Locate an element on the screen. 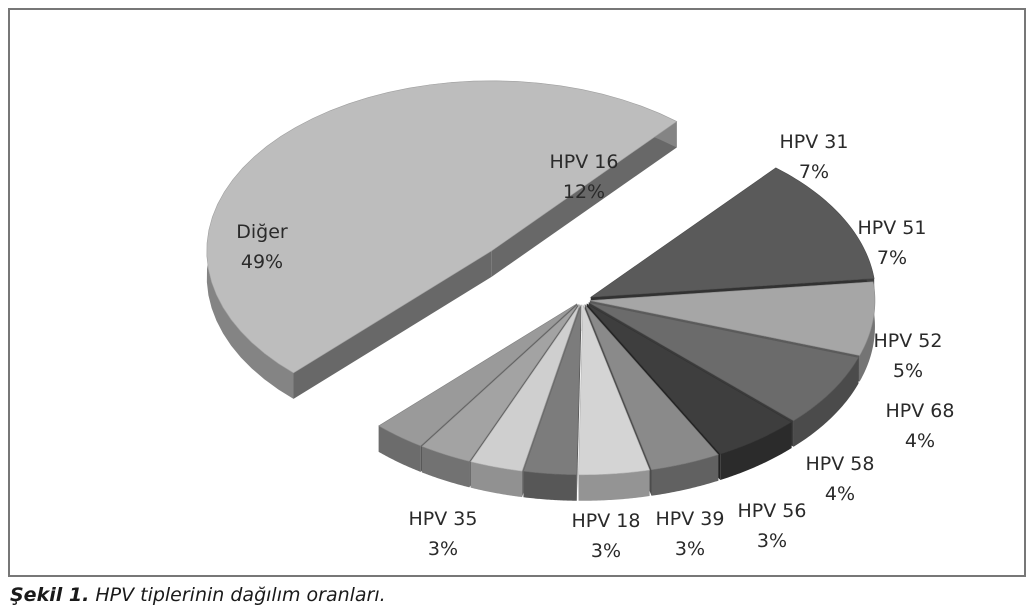  slice-value-hpv-18: 3% is located at coordinates (606, 551).